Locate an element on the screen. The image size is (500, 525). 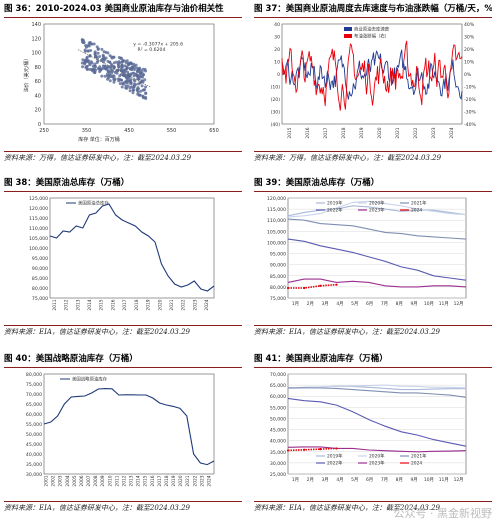
x-tick-label: 2023 is located at coordinates (202, 480).